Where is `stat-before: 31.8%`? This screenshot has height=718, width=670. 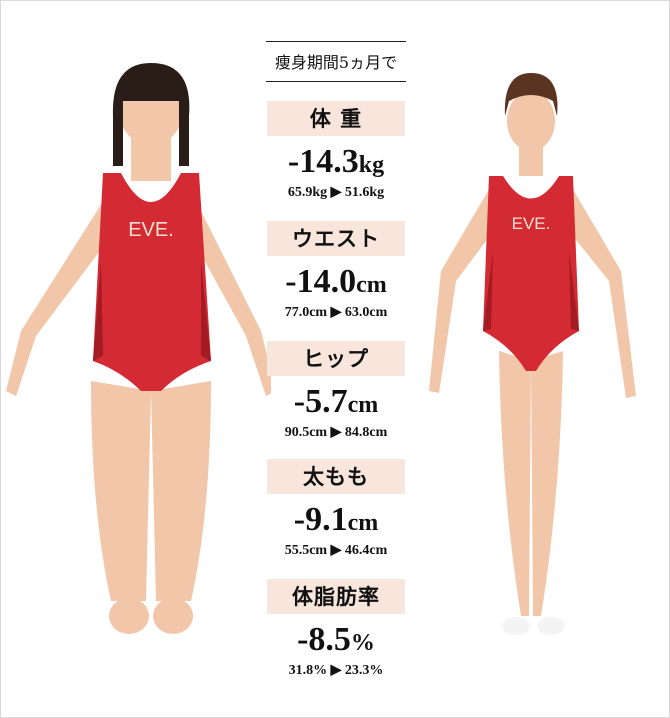
stat-before: 31.8% is located at coordinates (308, 670).